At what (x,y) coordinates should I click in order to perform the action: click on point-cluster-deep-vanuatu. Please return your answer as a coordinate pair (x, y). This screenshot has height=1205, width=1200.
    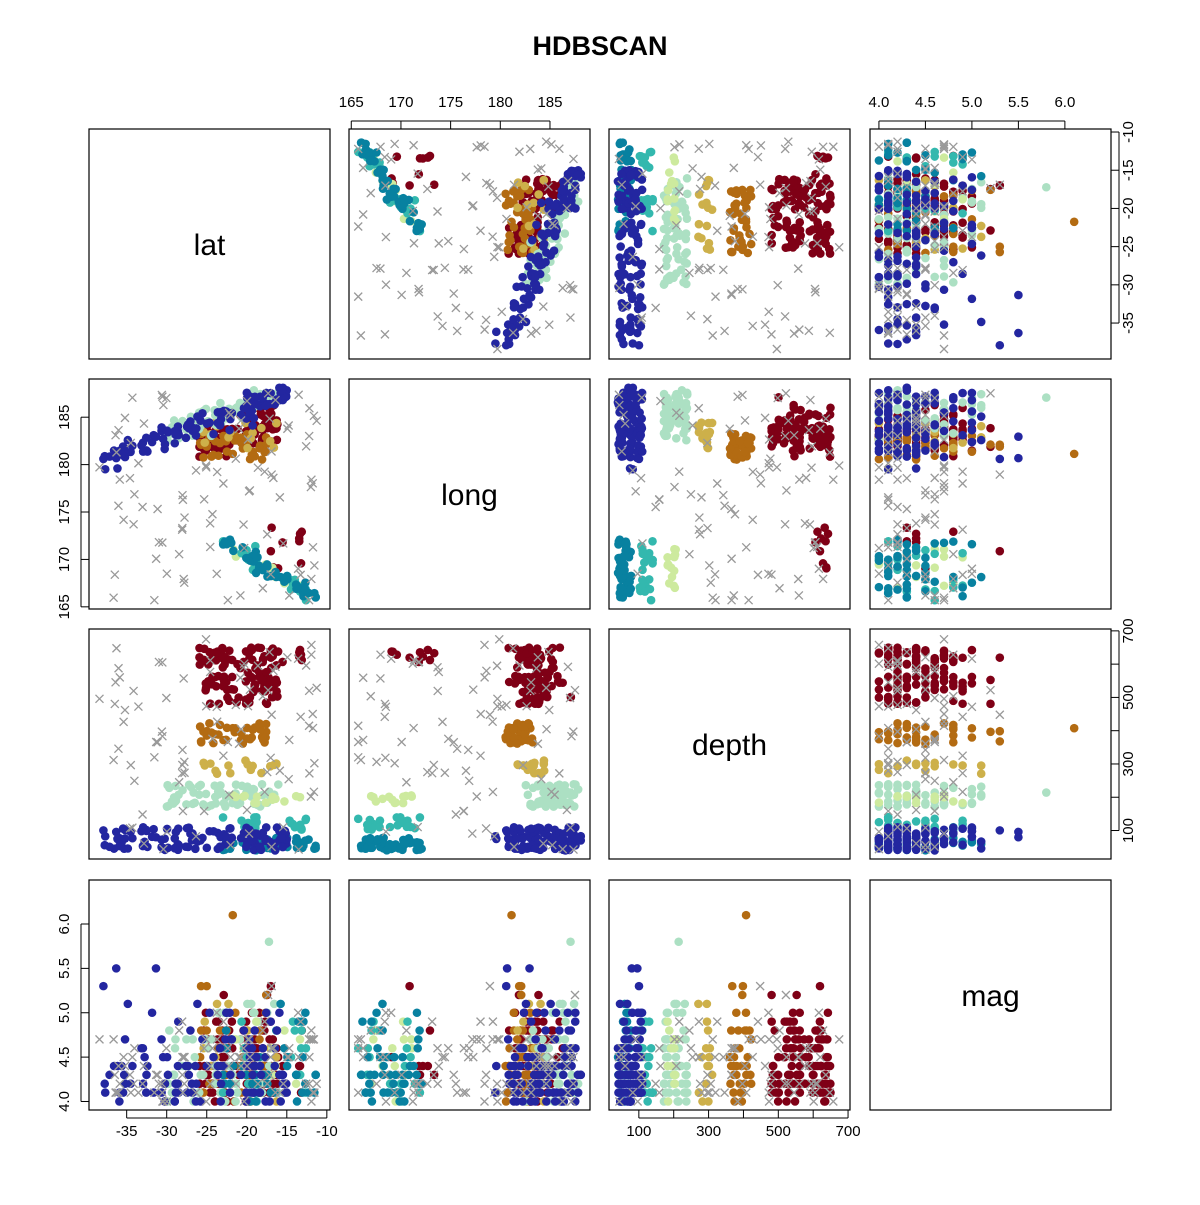
    Looking at the image, I should click on (428, 157).